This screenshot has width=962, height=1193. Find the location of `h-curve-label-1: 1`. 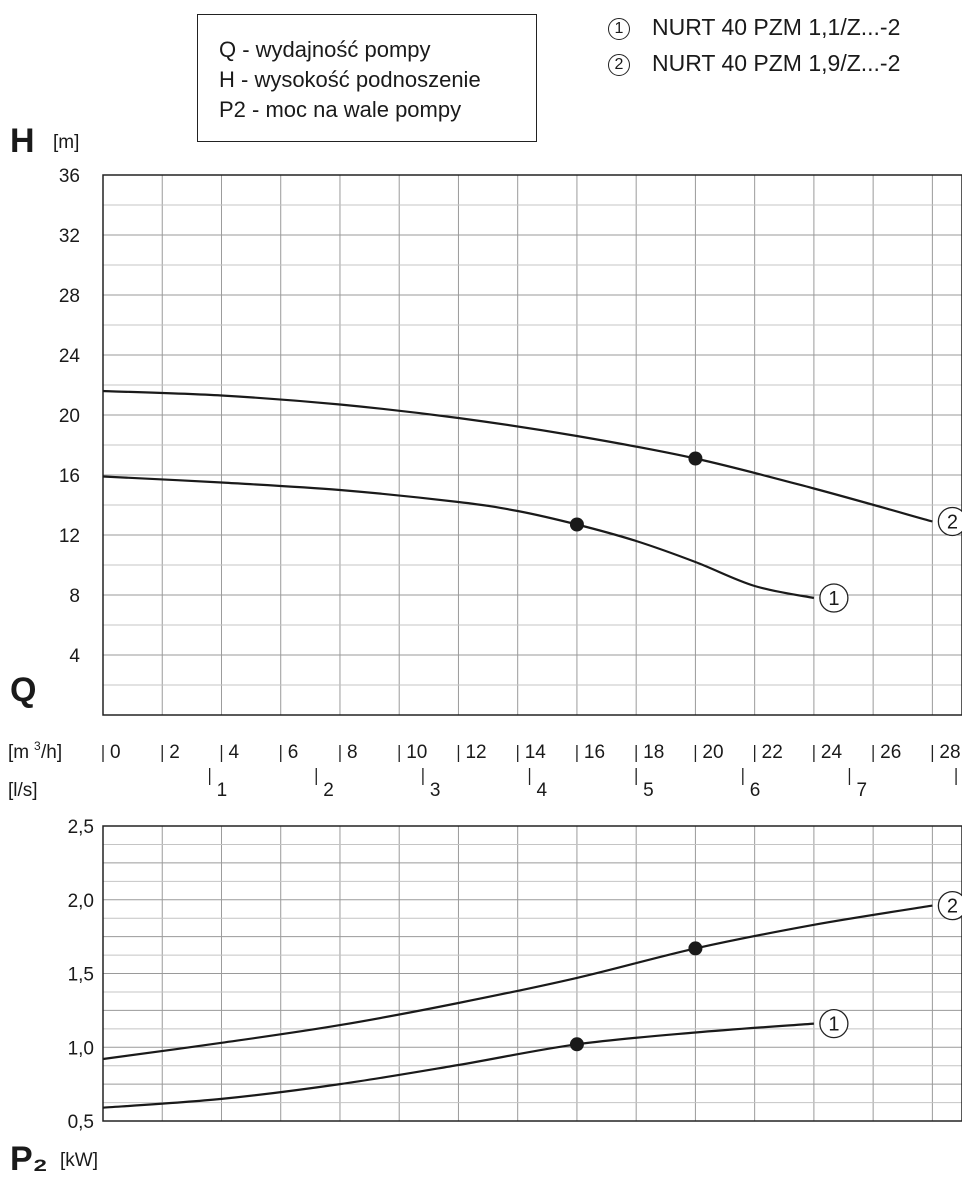

h-curve-label-1: 1 is located at coordinates (833, 599).